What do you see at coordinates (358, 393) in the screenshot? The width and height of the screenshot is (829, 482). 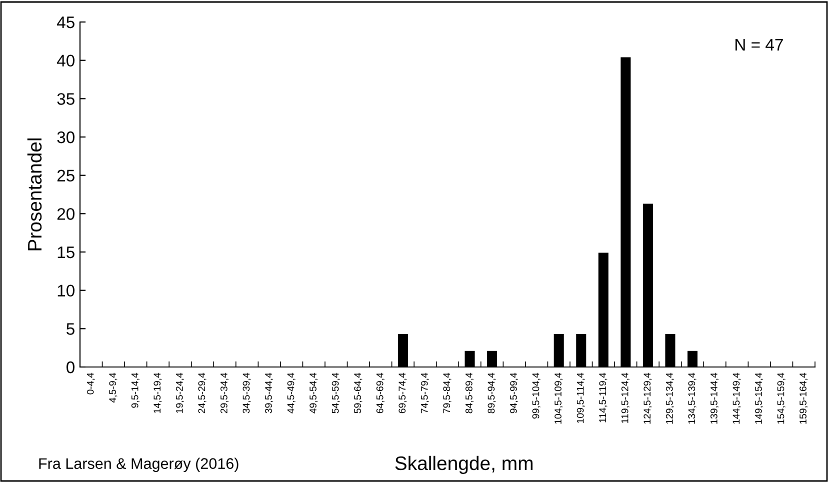 I see `x-tick-label: 59,5-64,4` at bounding box center [358, 393].